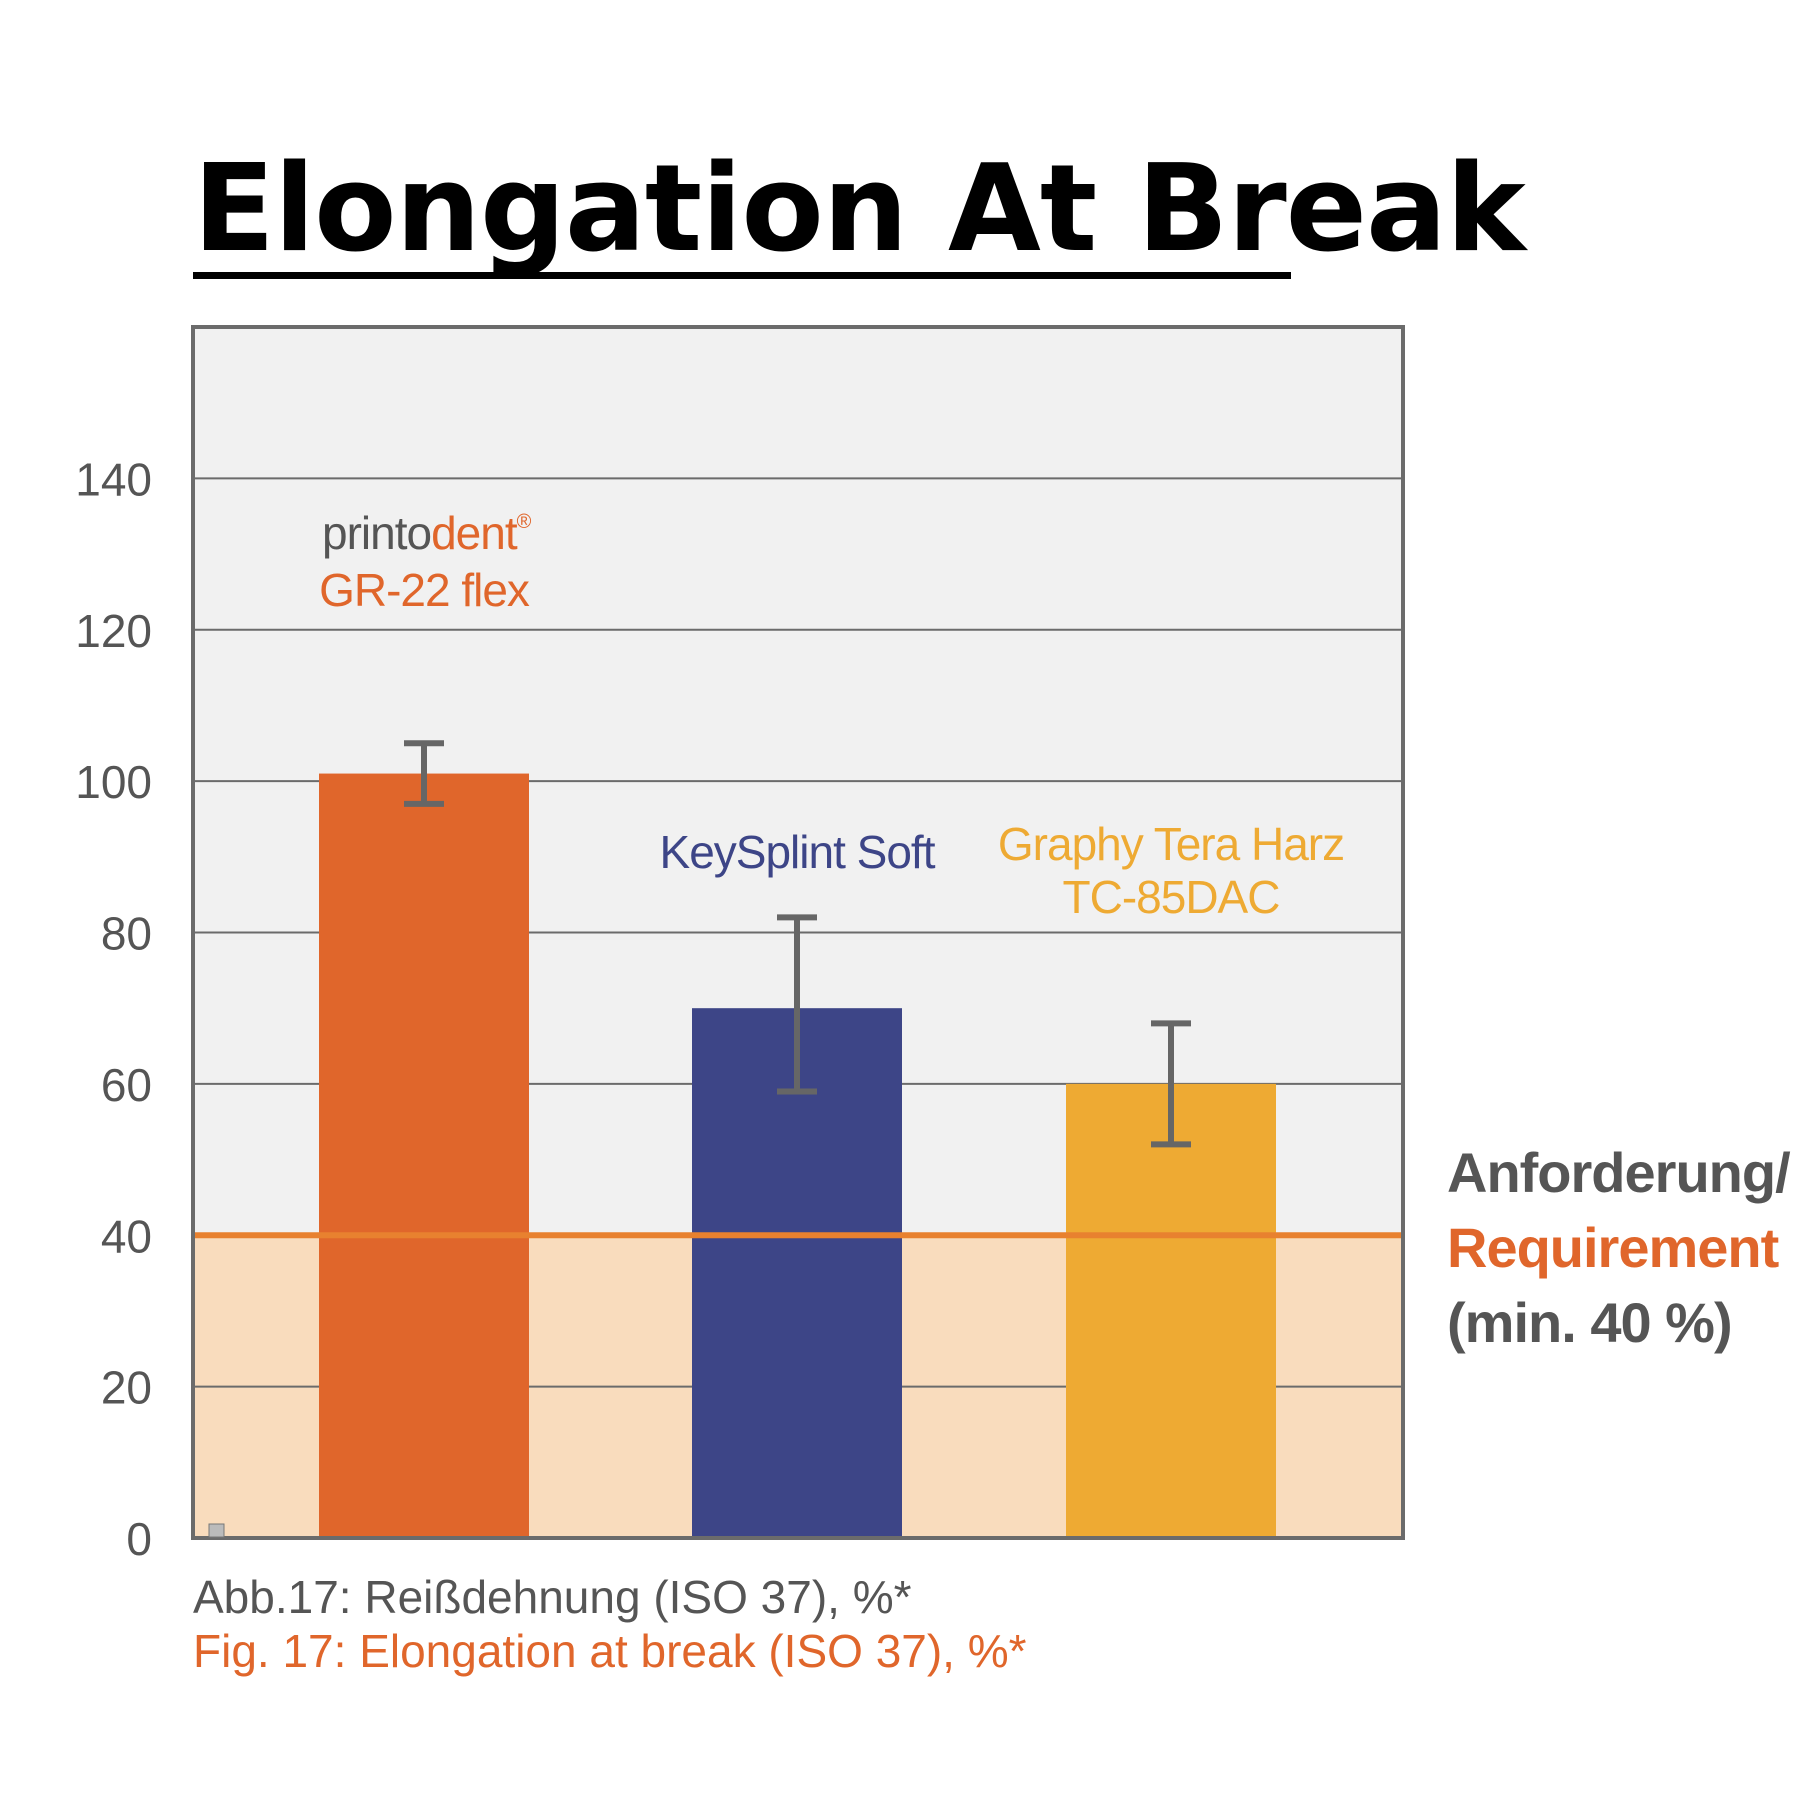  I want to click on y-tick-label: 100, so click(113, 782).